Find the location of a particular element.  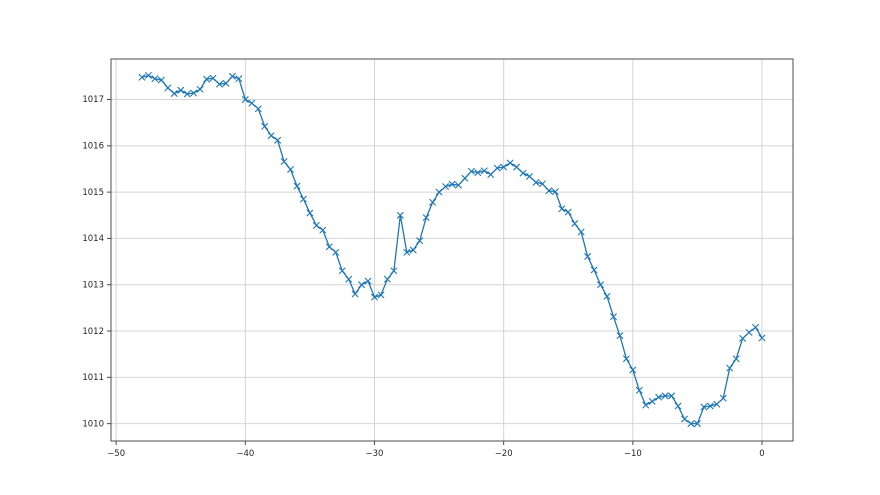

x-tick-label: −10 is located at coordinates (633, 454).